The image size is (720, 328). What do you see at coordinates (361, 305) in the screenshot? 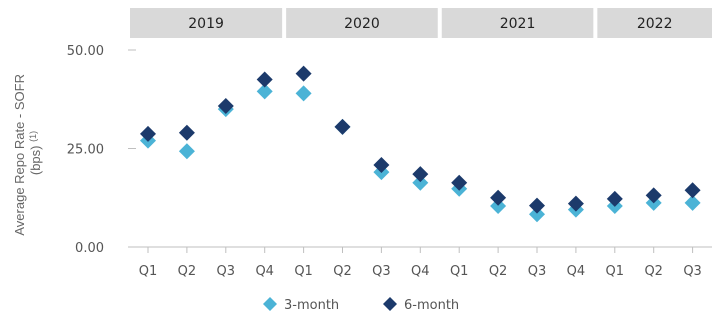
I see `legend: 3-month 6-month` at bounding box center [361, 305].